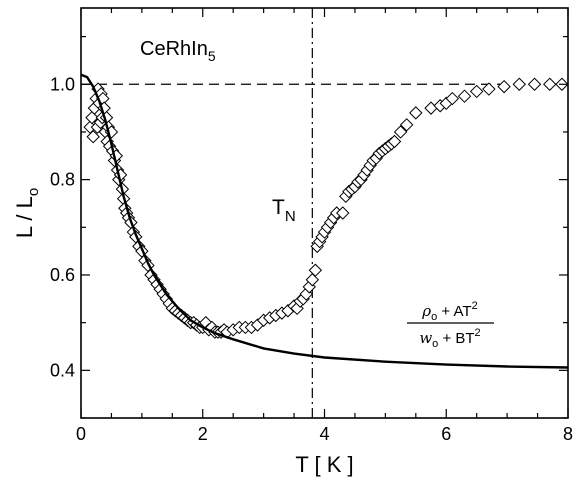 The image size is (573, 483). I want to click on y-tick-label: 0.4, so click(62, 370).